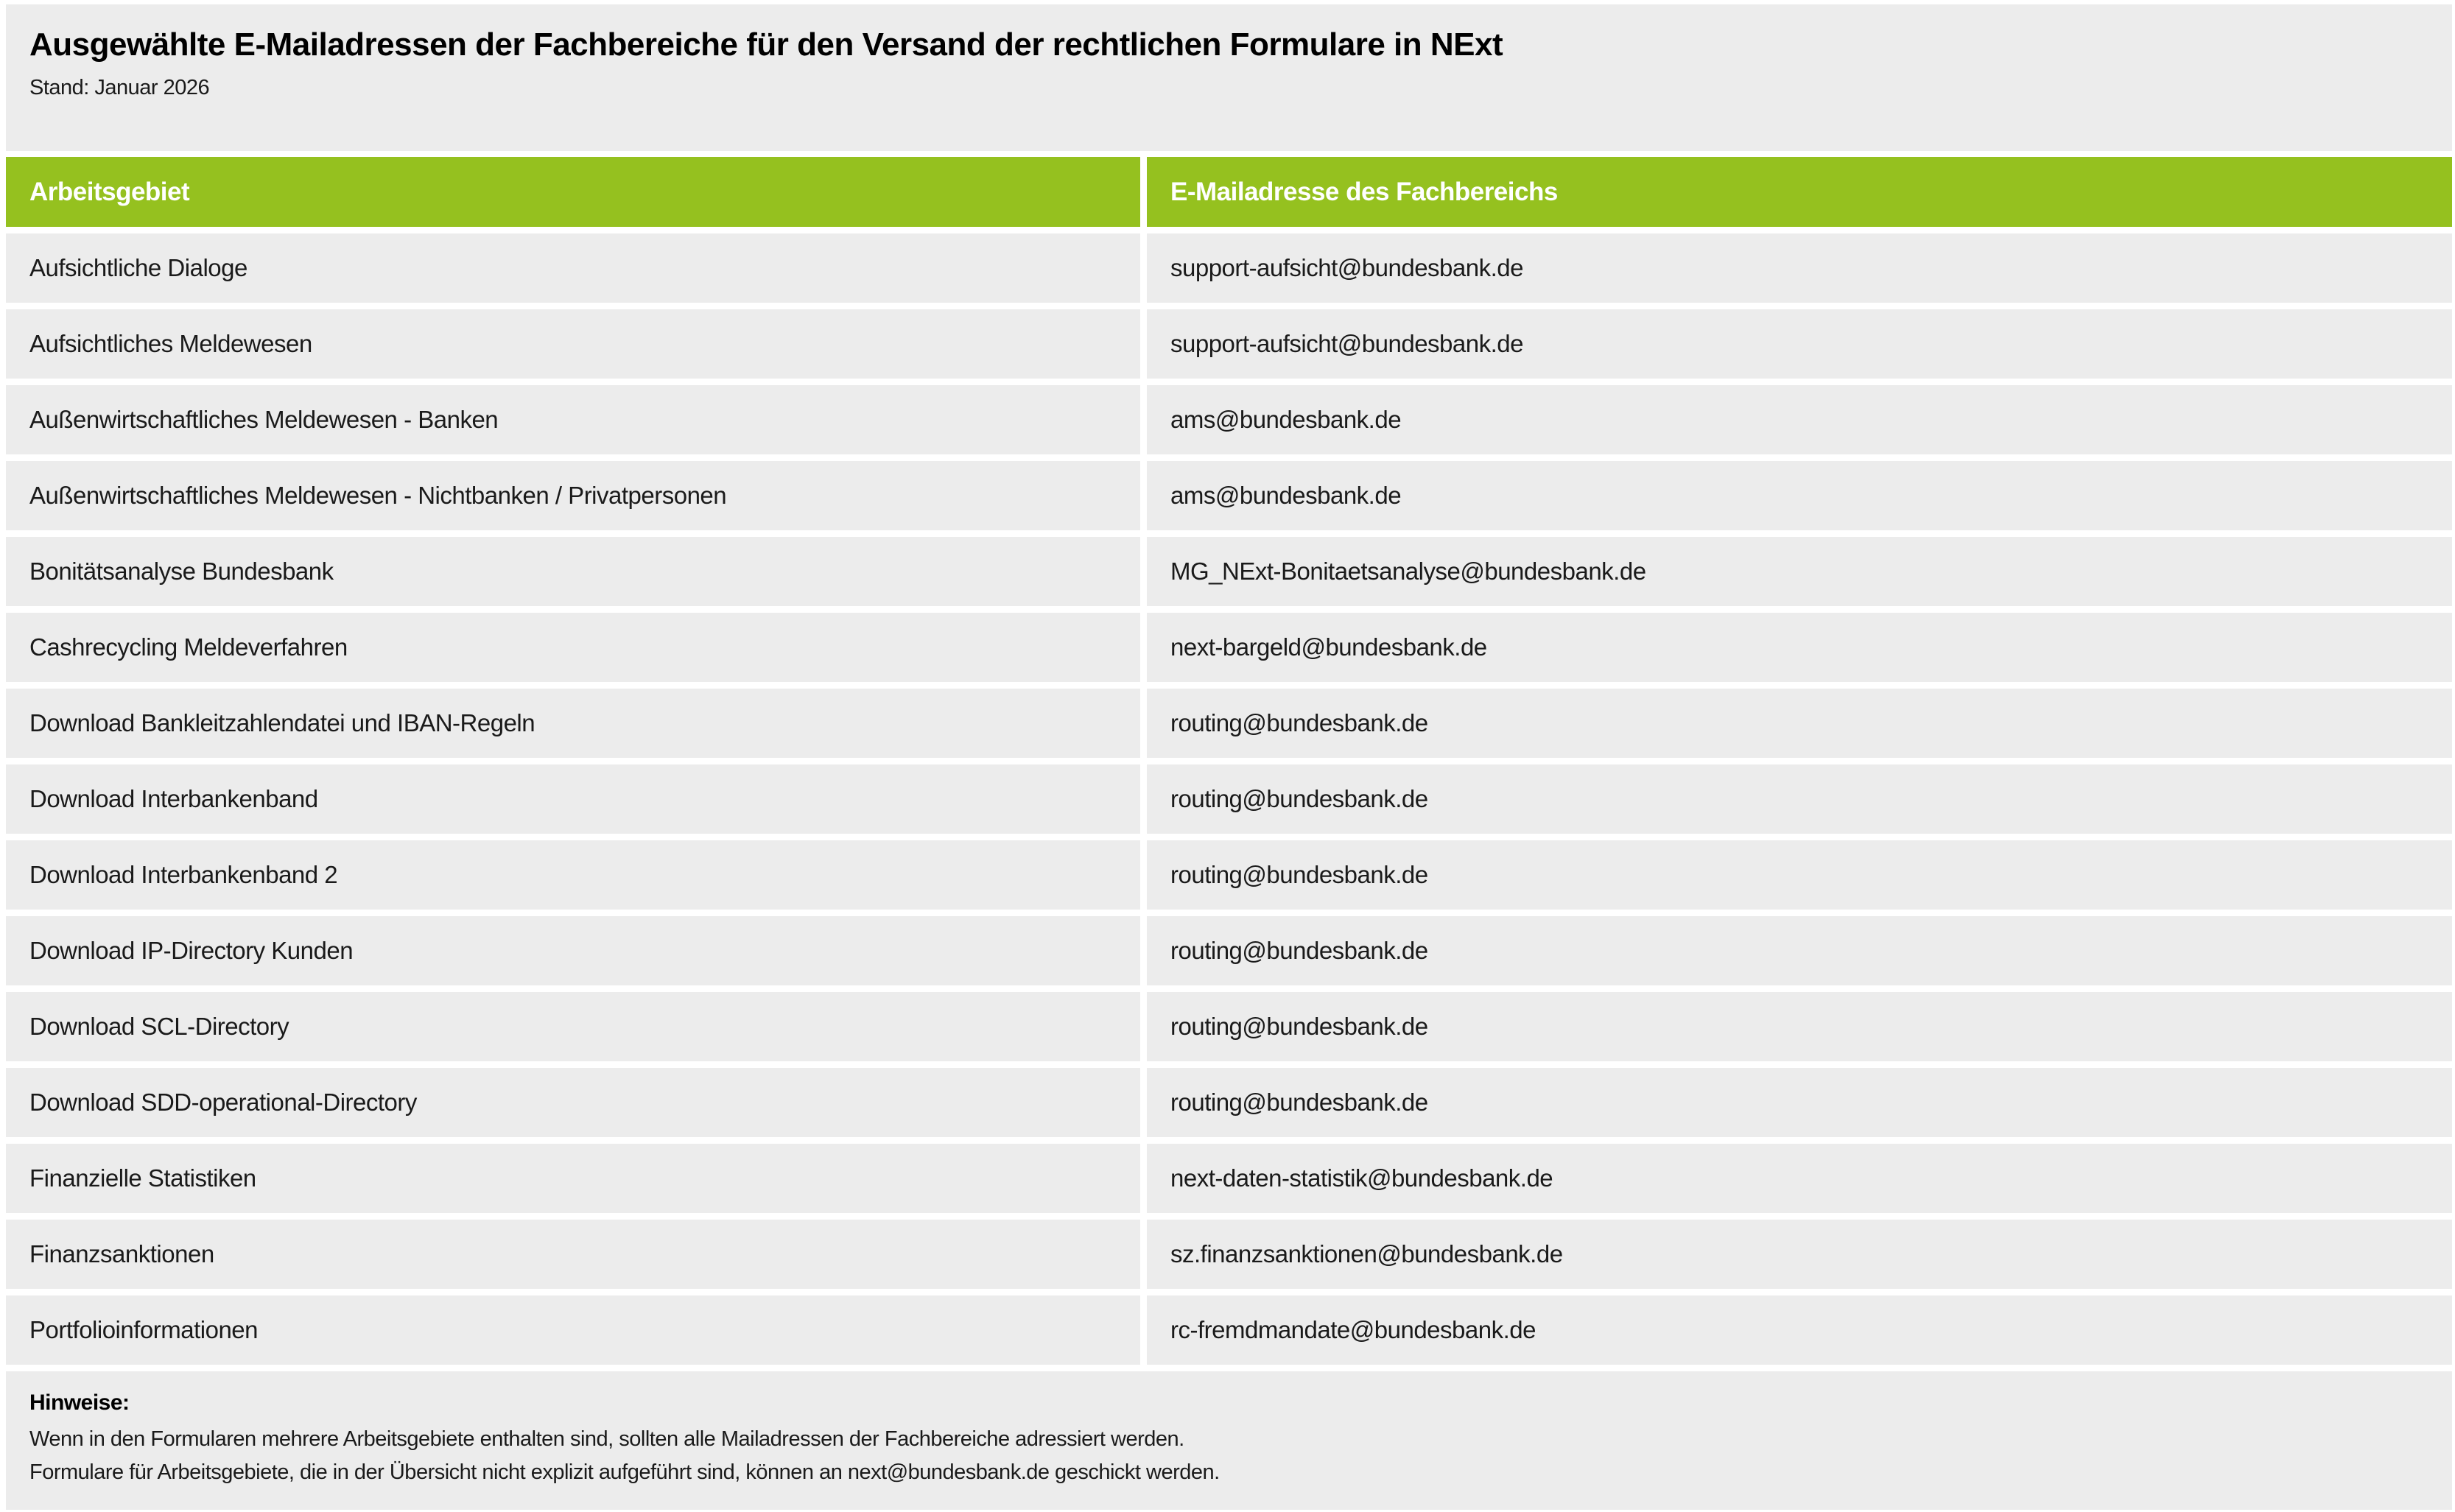  Describe the element at coordinates (1799, 192) in the screenshot. I see `column-header-email: E-Mailadresse des Fachbereichs` at that location.